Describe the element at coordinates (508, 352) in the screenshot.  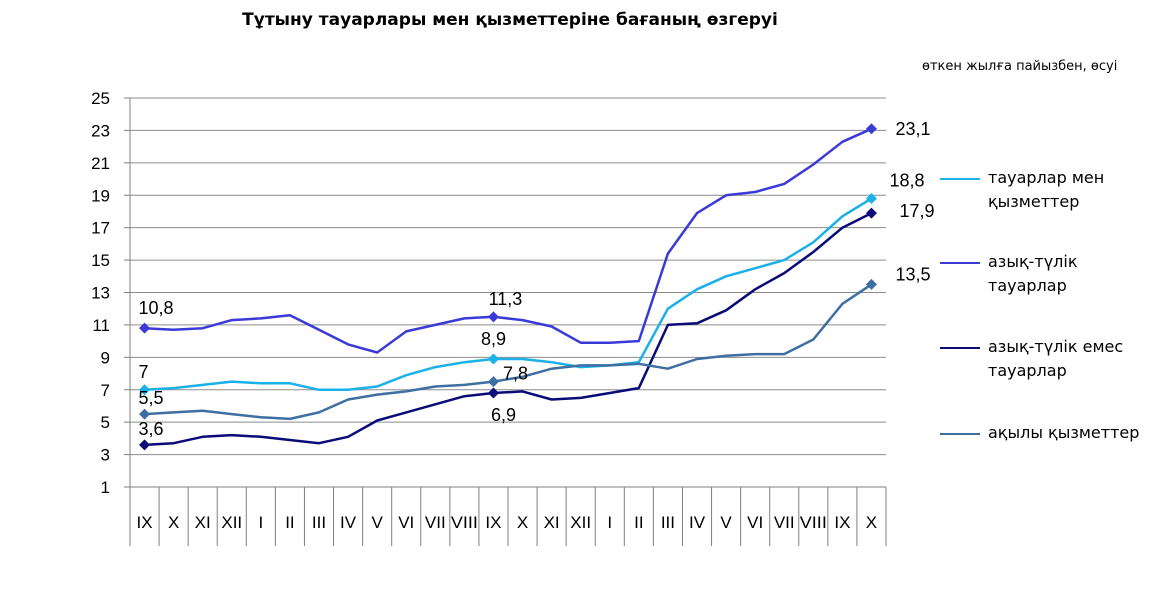
I see `series-line` at that location.